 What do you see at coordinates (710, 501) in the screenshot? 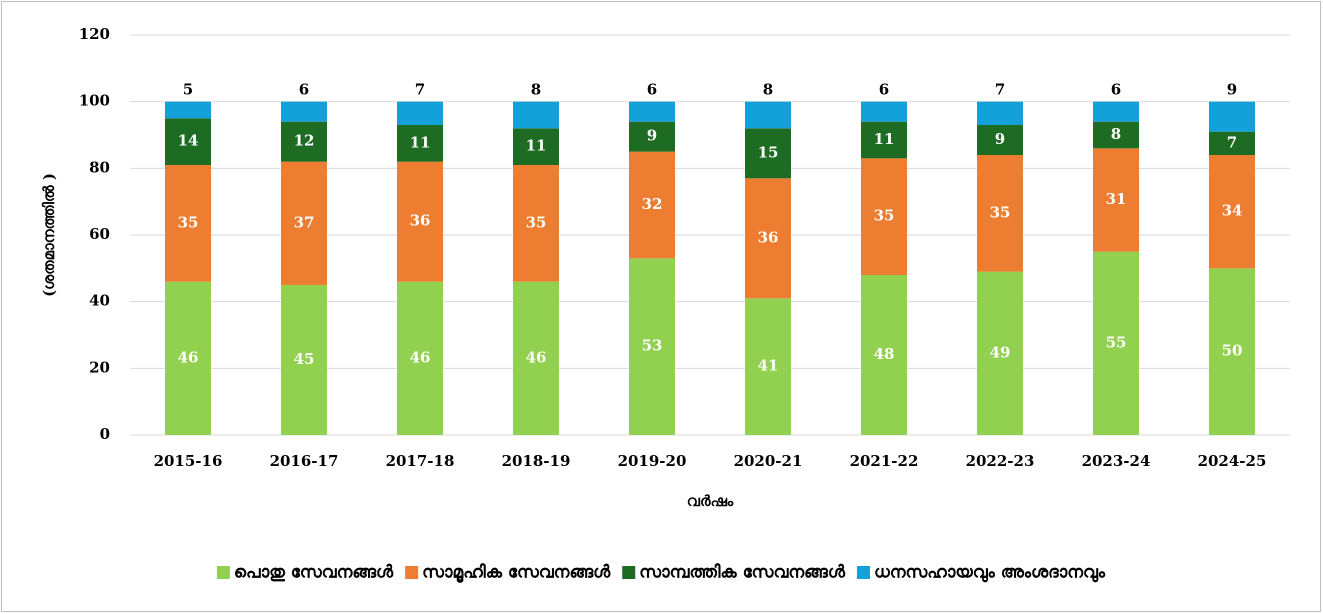
I see `x-axis-label: വർഷം` at bounding box center [710, 501].